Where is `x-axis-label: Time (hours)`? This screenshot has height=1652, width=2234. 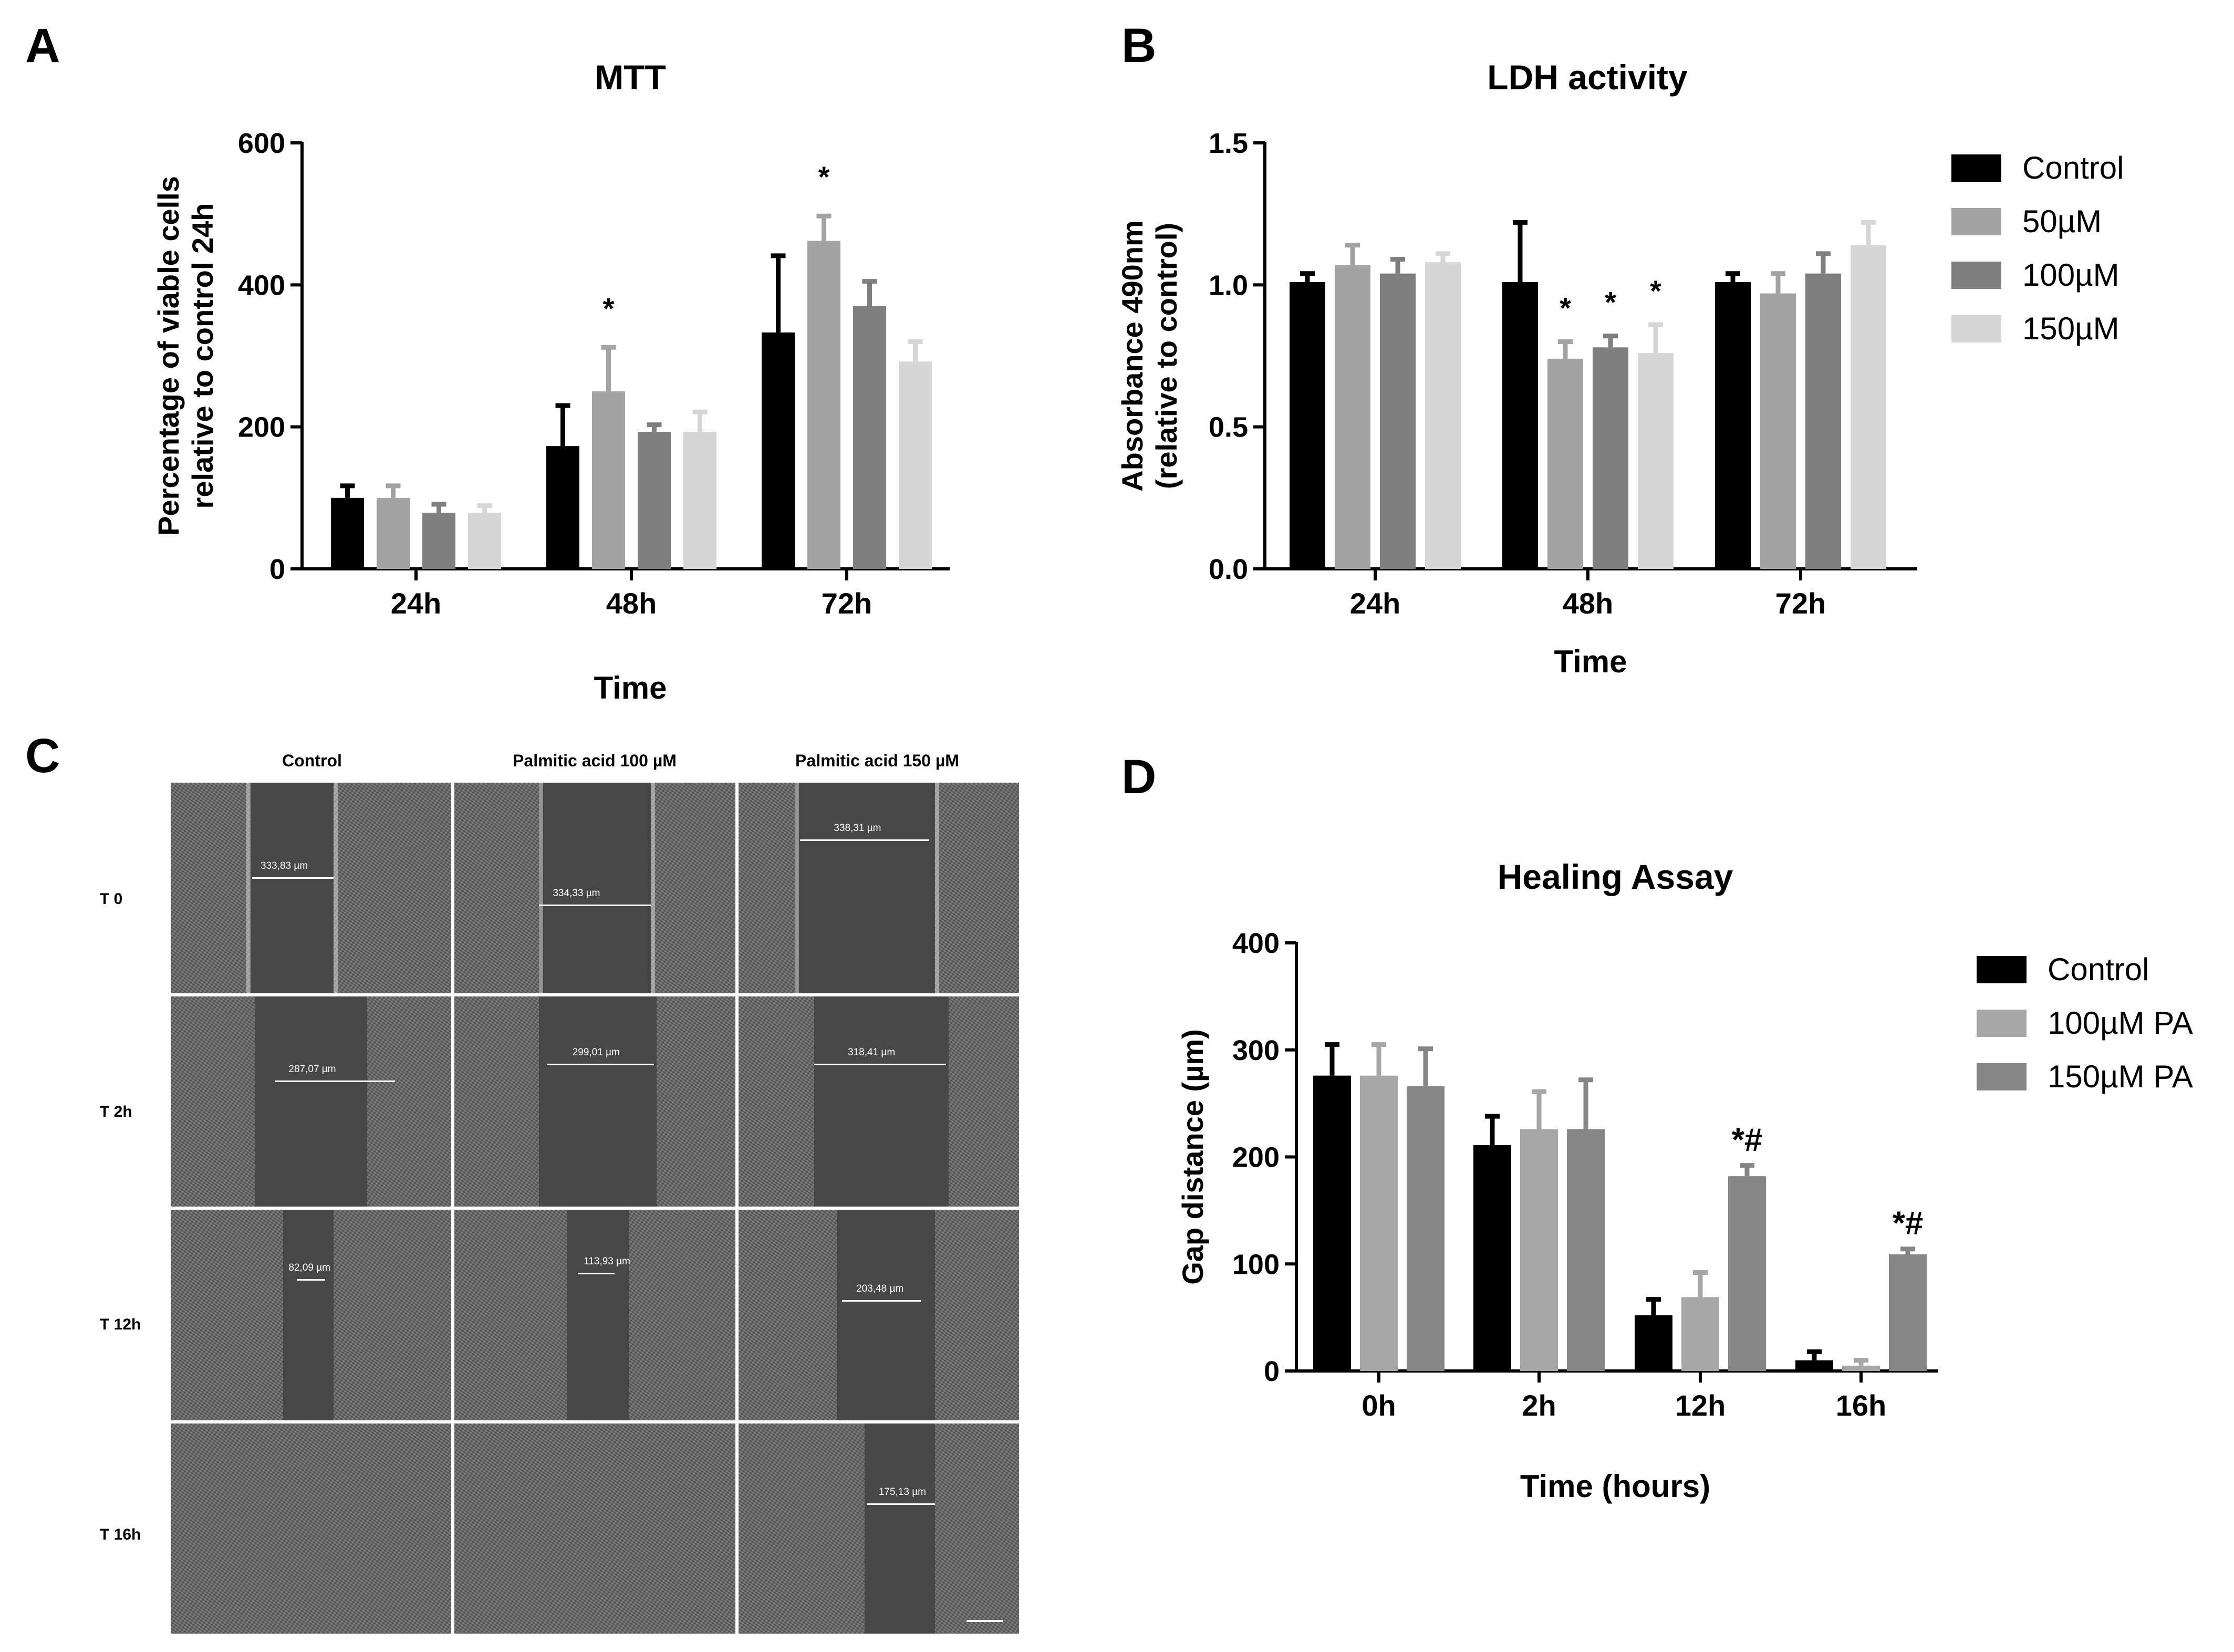
x-axis-label: Time (hours) is located at coordinates (1615, 1486).